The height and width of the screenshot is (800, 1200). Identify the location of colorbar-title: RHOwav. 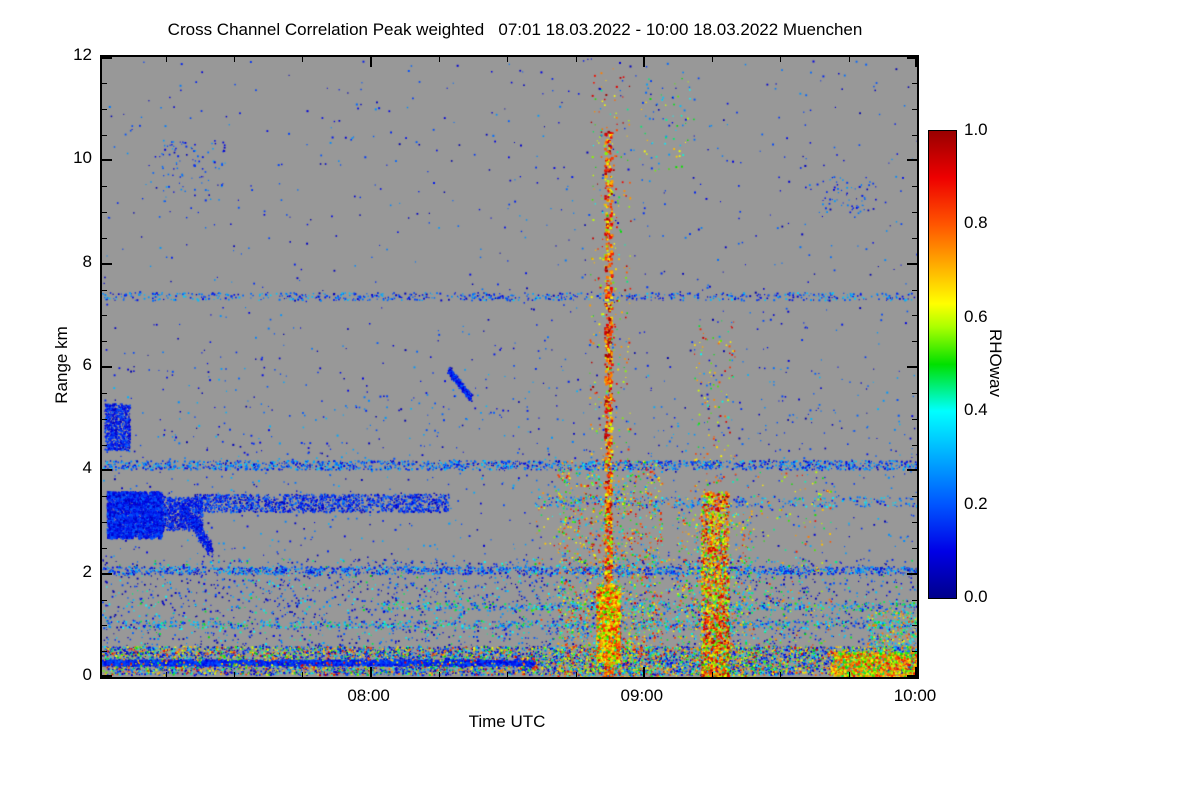
(995, 363).